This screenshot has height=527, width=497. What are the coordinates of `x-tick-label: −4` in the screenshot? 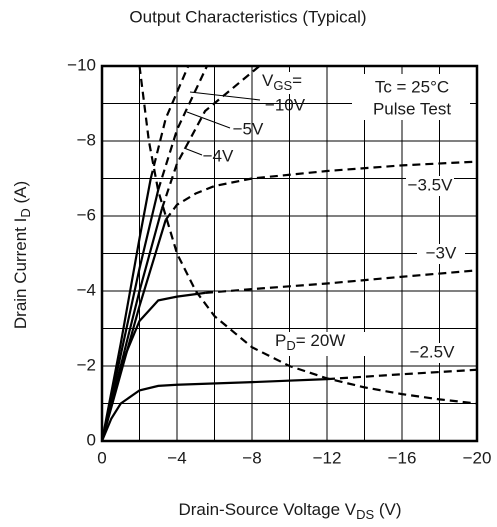 It's located at (176, 457).